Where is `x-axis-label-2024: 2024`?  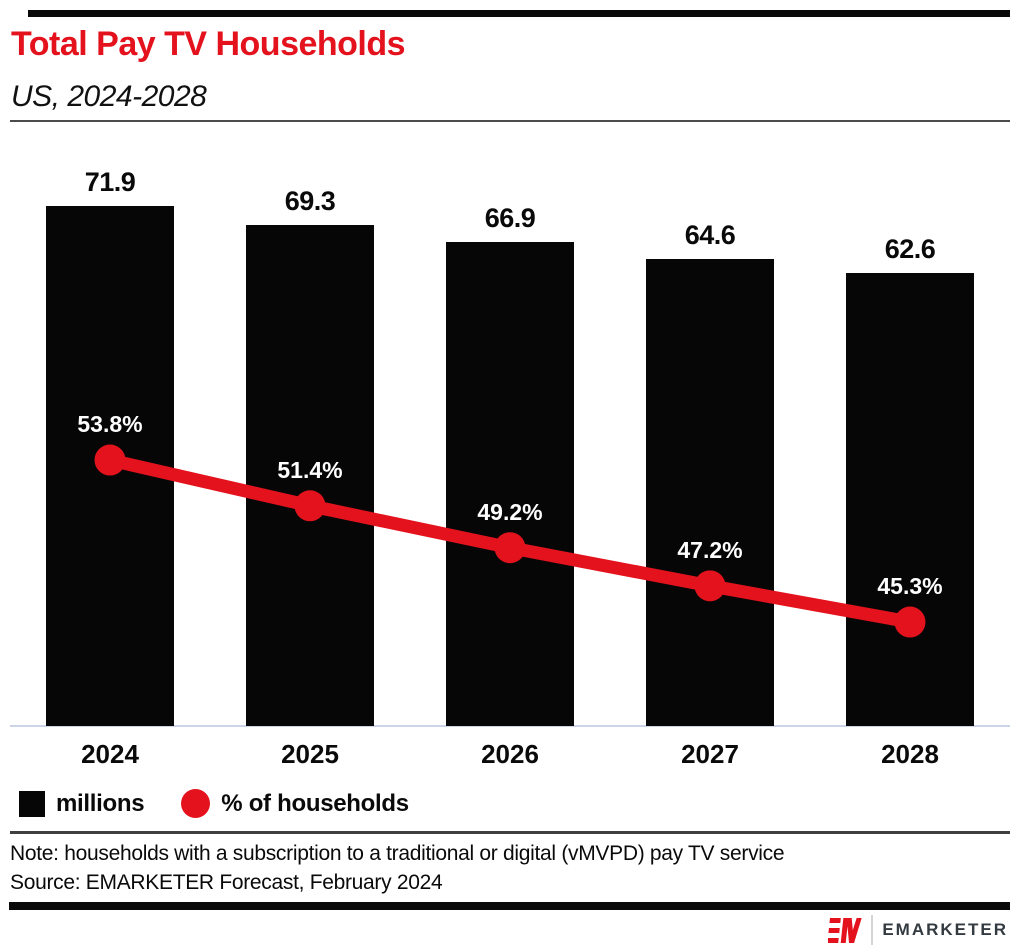 x-axis-label-2024: 2024 is located at coordinates (110, 754).